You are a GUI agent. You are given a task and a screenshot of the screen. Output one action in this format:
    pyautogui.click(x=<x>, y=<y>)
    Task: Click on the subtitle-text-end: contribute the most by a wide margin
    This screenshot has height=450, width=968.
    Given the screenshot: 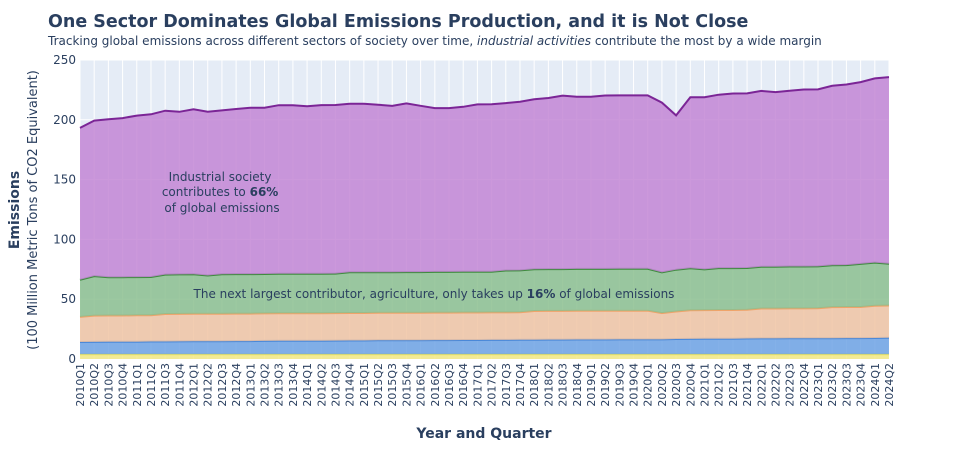 What is the action you would take?
    pyautogui.click(x=706, y=41)
    